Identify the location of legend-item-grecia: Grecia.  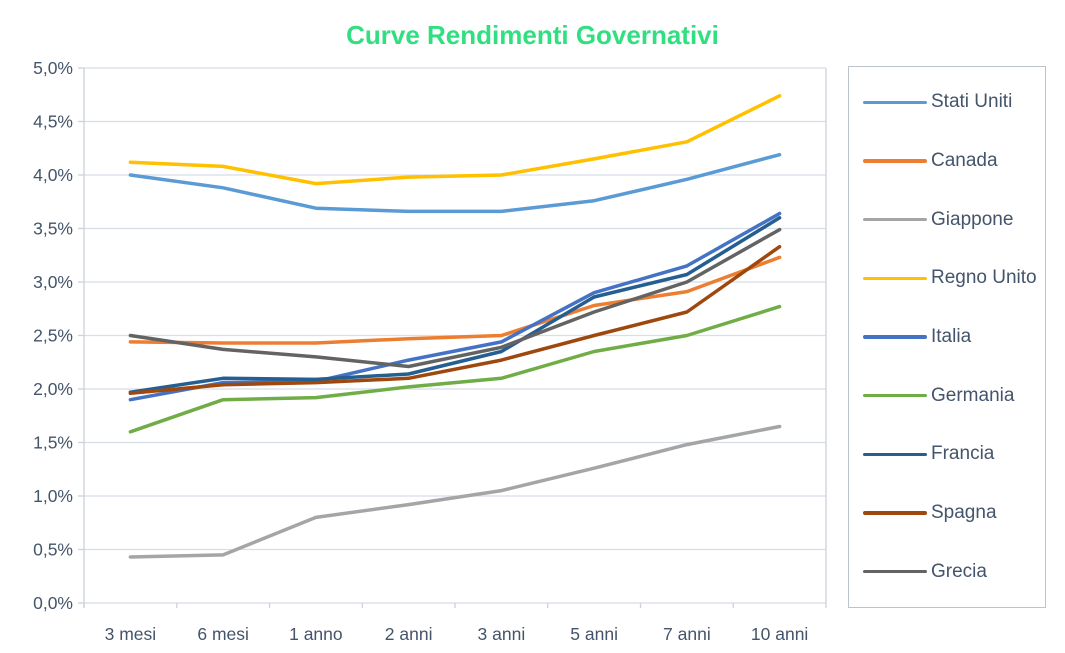
(954, 572).